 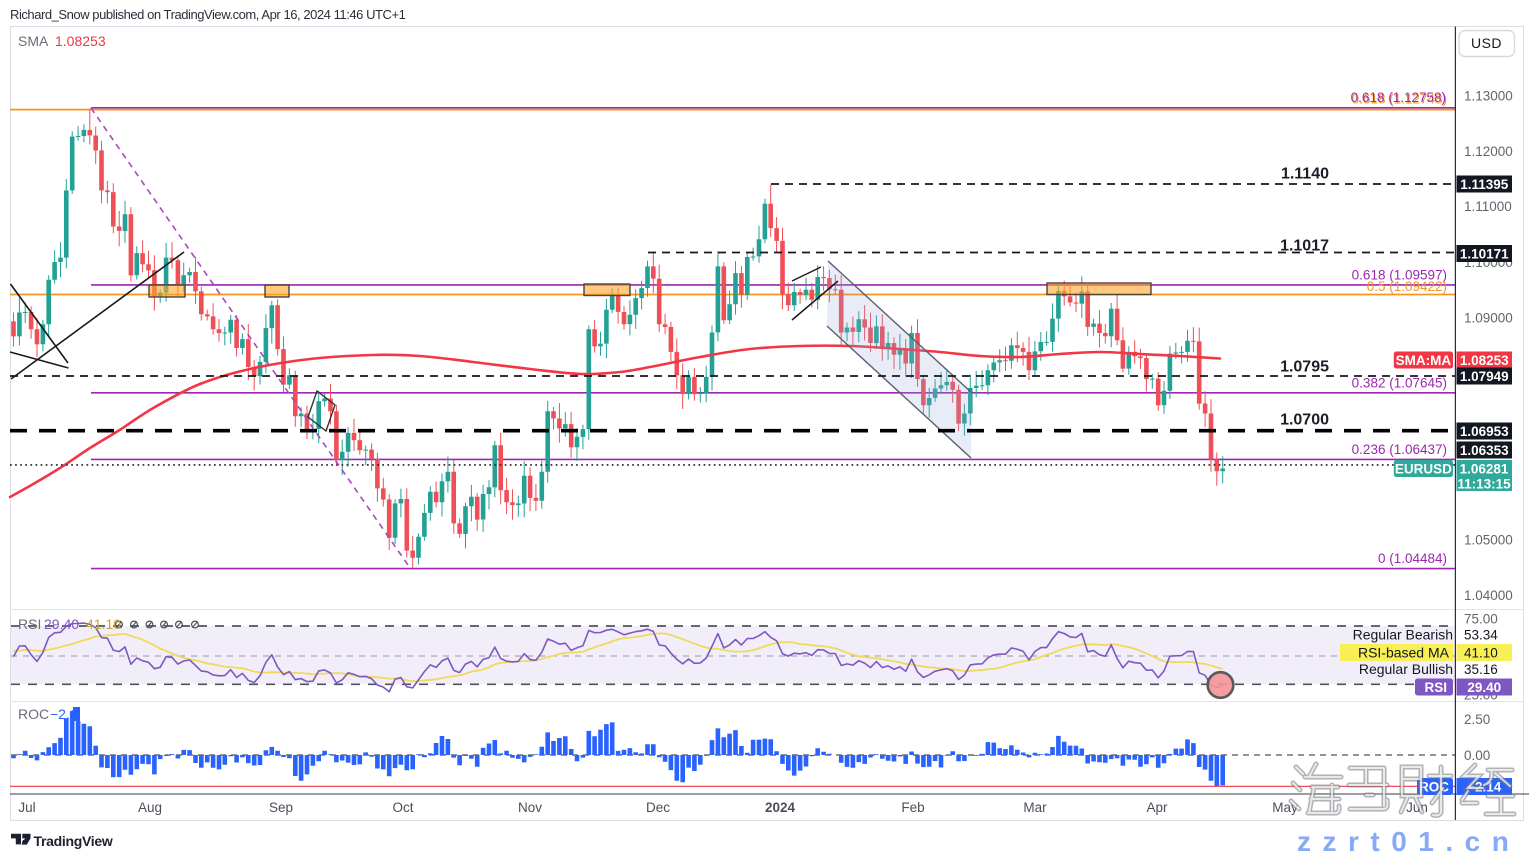 What do you see at coordinates (1484, 484) in the screenshot?
I see `svg-text: 11:13:15` at bounding box center [1484, 484].